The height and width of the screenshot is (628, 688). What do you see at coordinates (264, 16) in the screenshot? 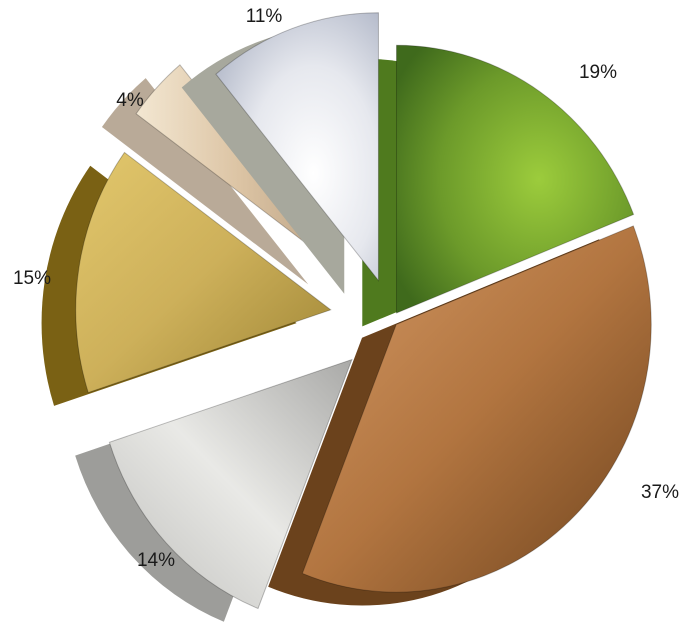
I see `slice-percent-label: 11%` at bounding box center [264, 16].